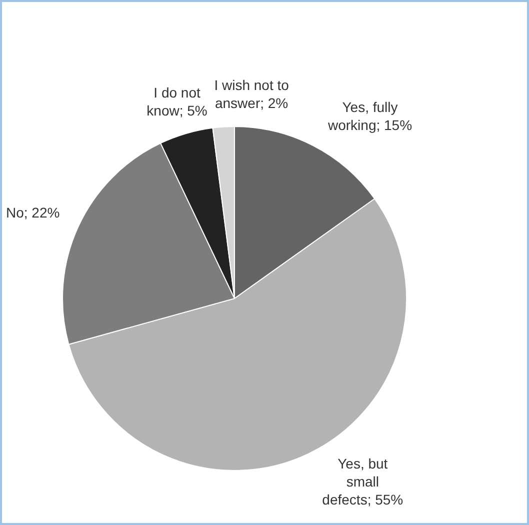 The image size is (529, 525). Describe the element at coordinates (177, 101) in the screenshot. I see `slice-label: I do not know; 5%` at that location.